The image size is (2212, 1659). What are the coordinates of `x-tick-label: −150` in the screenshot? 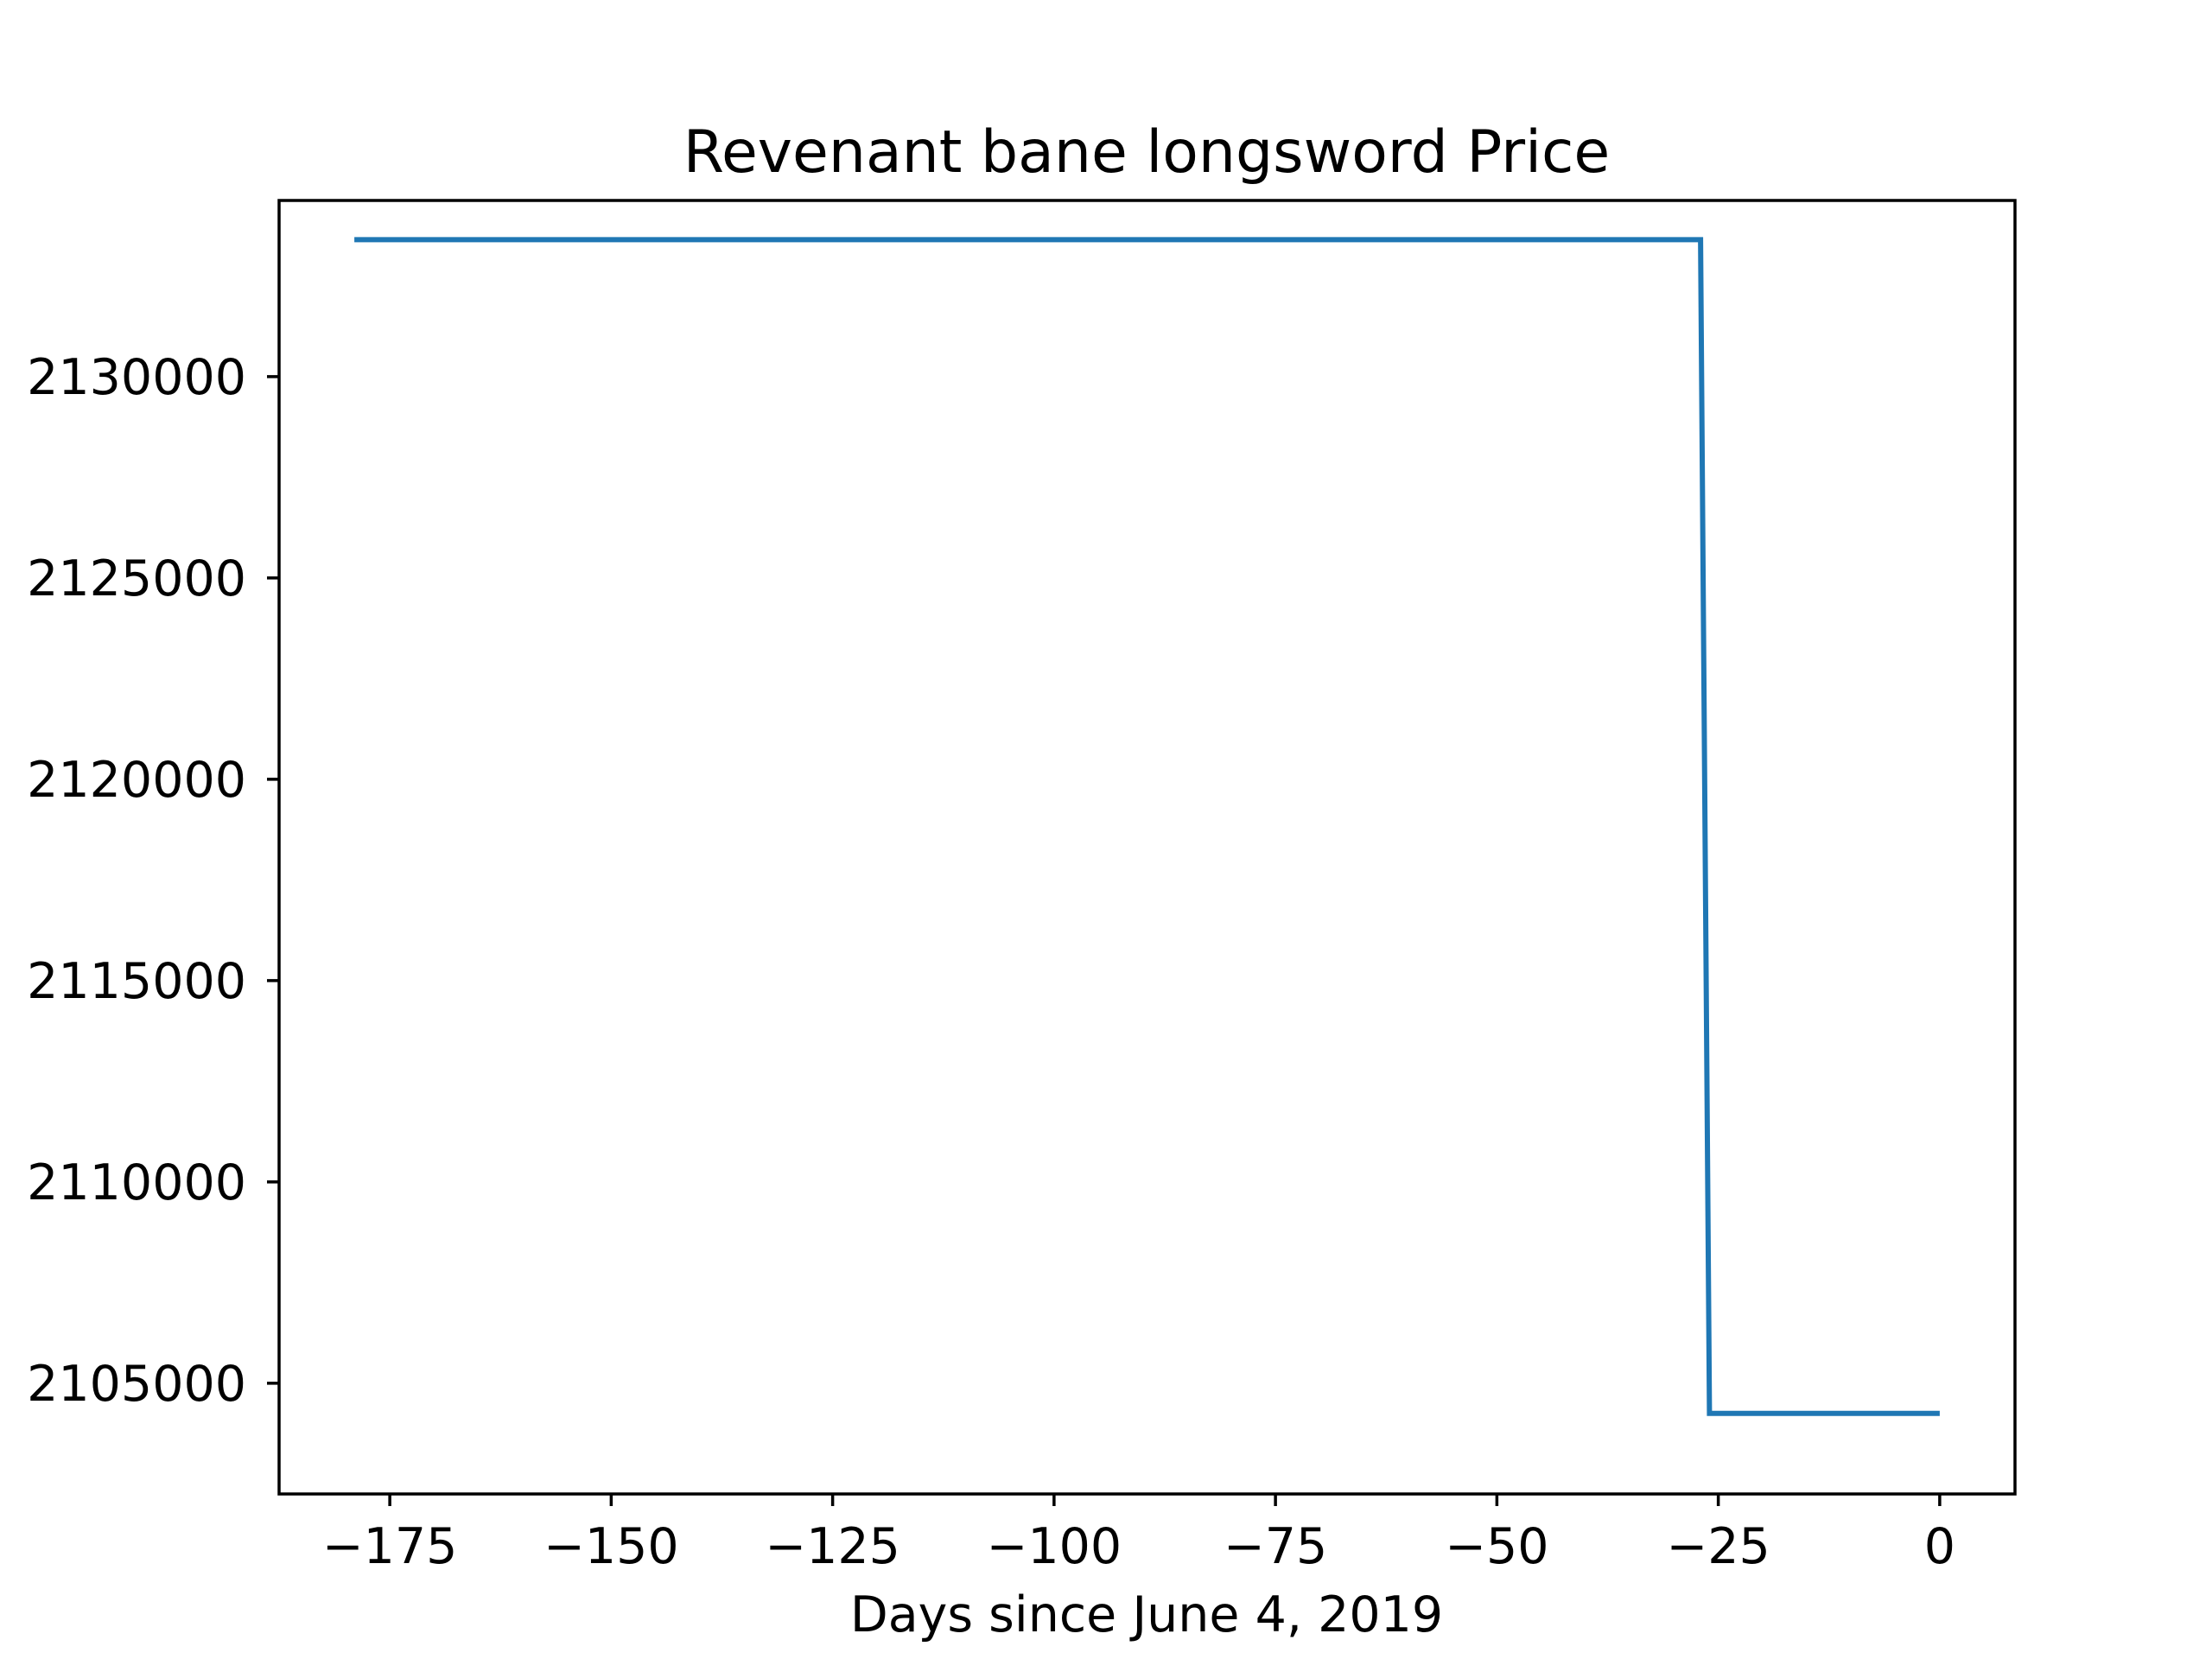 It's located at (611, 1546).